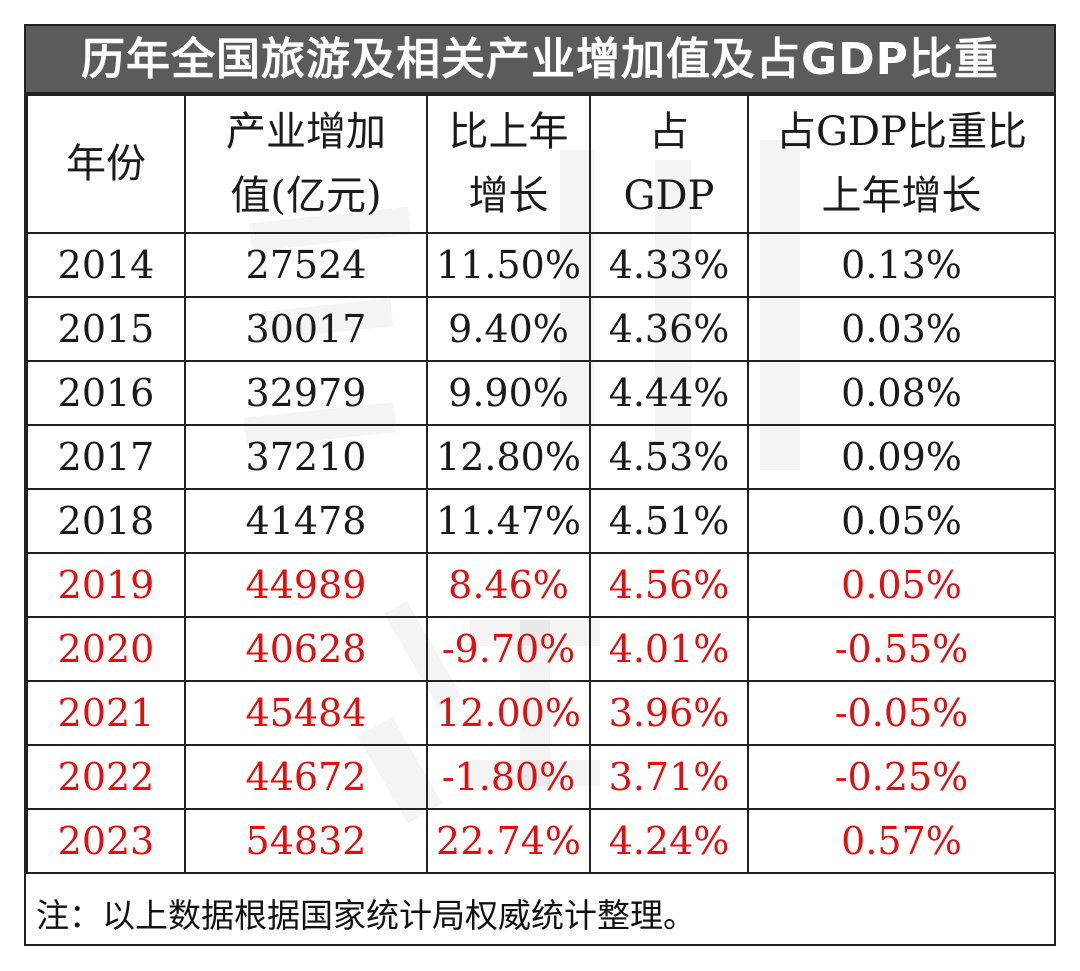 The image size is (1080, 971). Describe the element at coordinates (901, 457) in the screenshot. I see `cell-share-growth: 0.09%` at that location.